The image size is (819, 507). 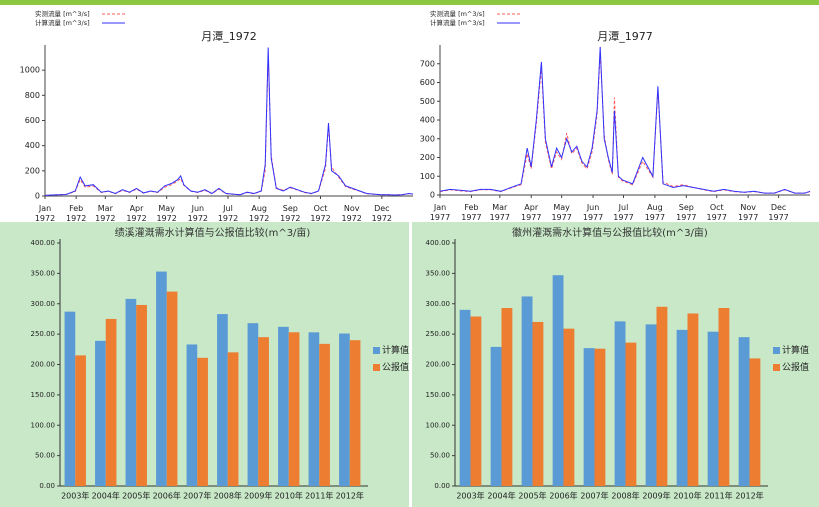 What do you see at coordinates (593, 212) in the screenshot?
I see `x-tick-label: Jun 1977` at bounding box center [593, 212].